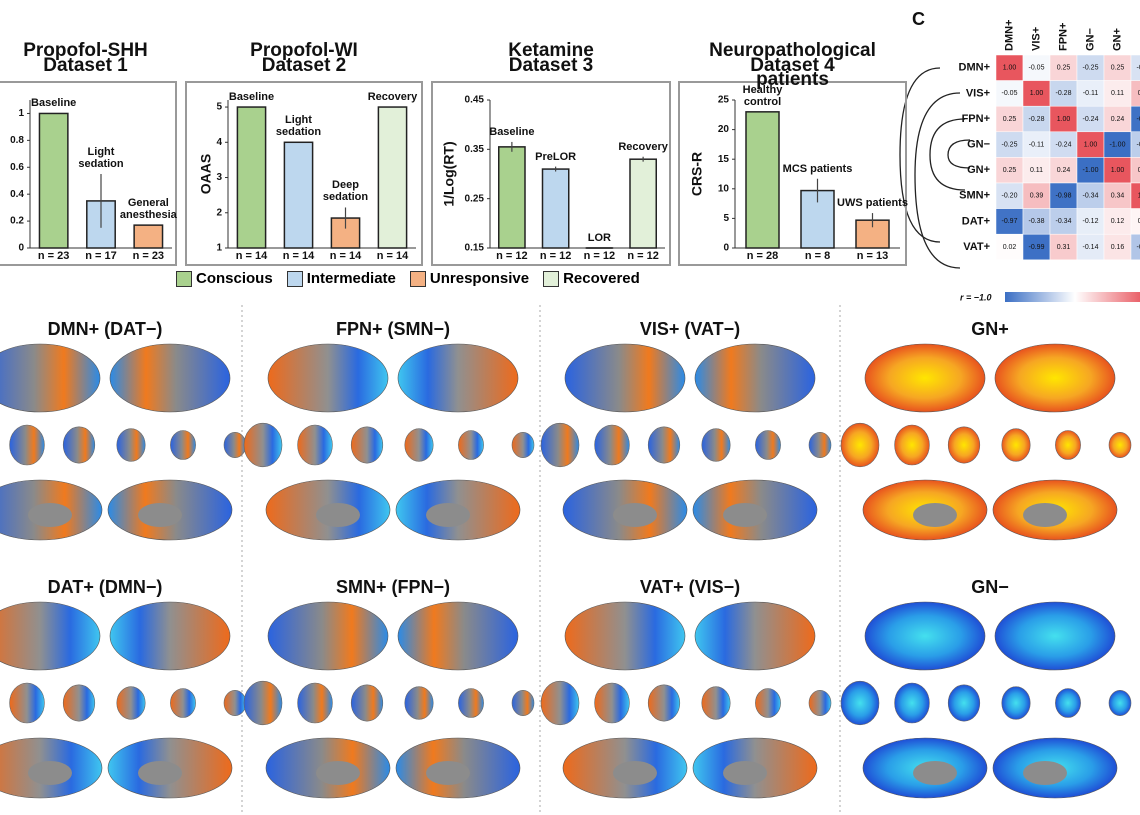 The width and height of the screenshot is (1140, 815). I want to click on cell-label: -0.25, so click(1091, 68).